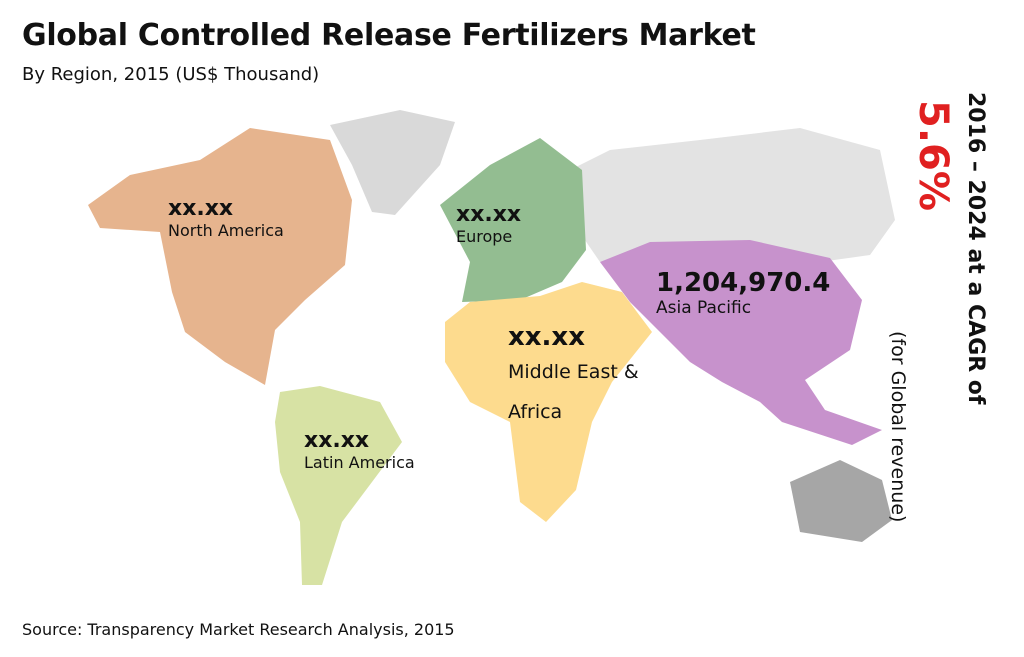 This screenshot has height=657, width=1024. I want to click on subtitle: By Region, 2015 (US$ Thousand), so click(171, 74).